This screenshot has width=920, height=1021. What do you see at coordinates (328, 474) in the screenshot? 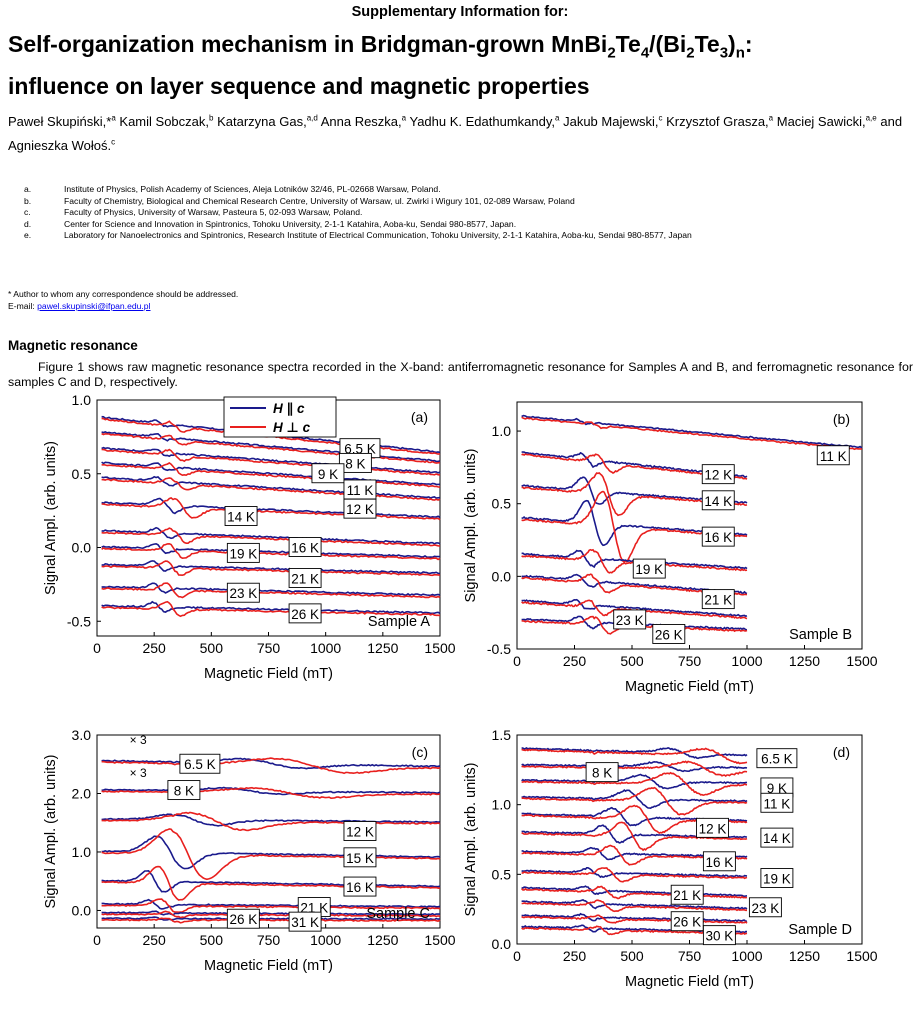
I see `temperature-label: 9 K` at bounding box center [328, 474].